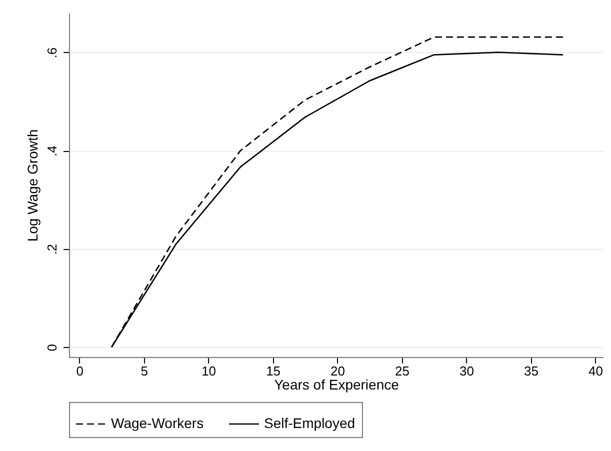 Image resolution: width=611 pixels, height=451 pixels. What do you see at coordinates (32, 185) in the screenshot?
I see `y-axis-title: Log Wage Growth` at bounding box center [32, 185].